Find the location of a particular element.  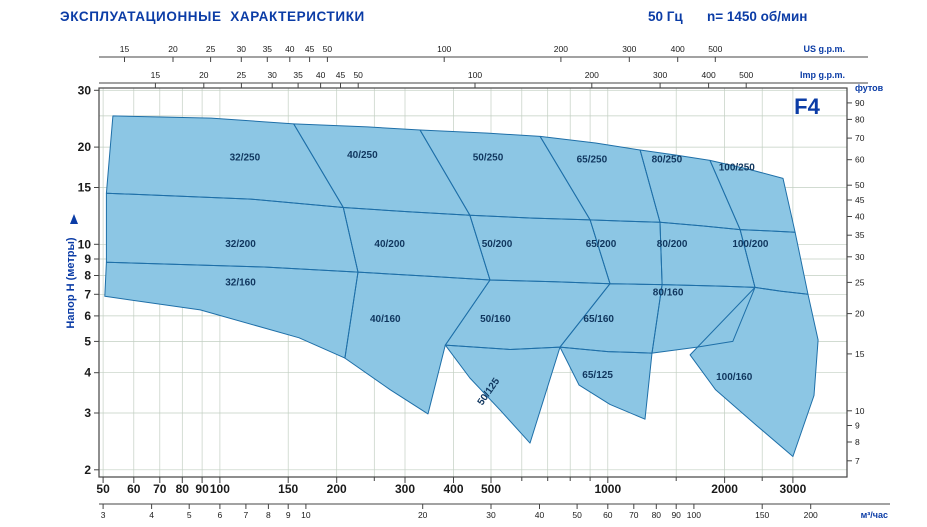

region-label-80/160: 80/160 is located at coordinates (668, 292).